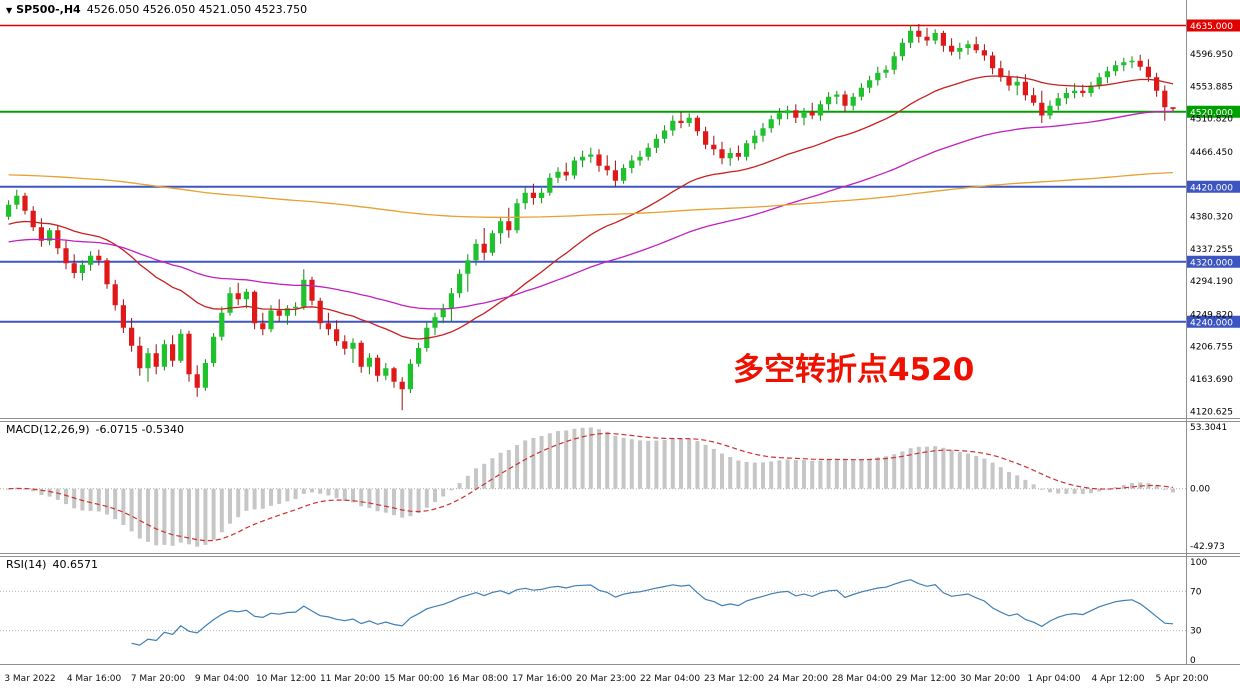 This screenshot has height=696, width=1240. I want to click on chart-annotation-text: 多空转折点4520, so click(854, 370).